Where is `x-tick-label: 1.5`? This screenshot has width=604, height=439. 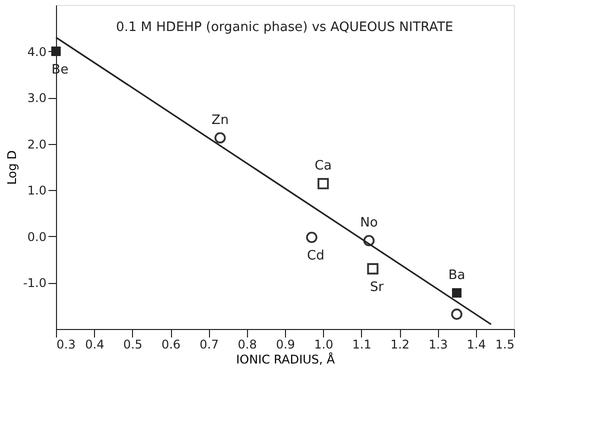
x-tick-label: 1.5 is located at coordinates (504, 345).